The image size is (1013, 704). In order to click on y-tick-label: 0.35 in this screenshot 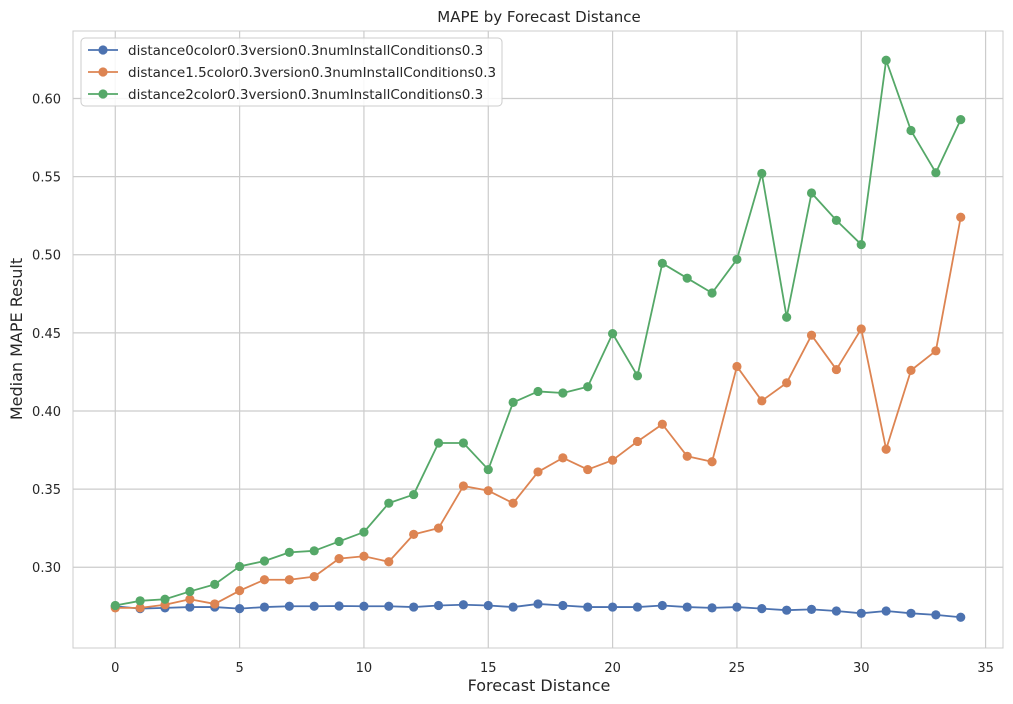, I will do `click(46, 490)`.